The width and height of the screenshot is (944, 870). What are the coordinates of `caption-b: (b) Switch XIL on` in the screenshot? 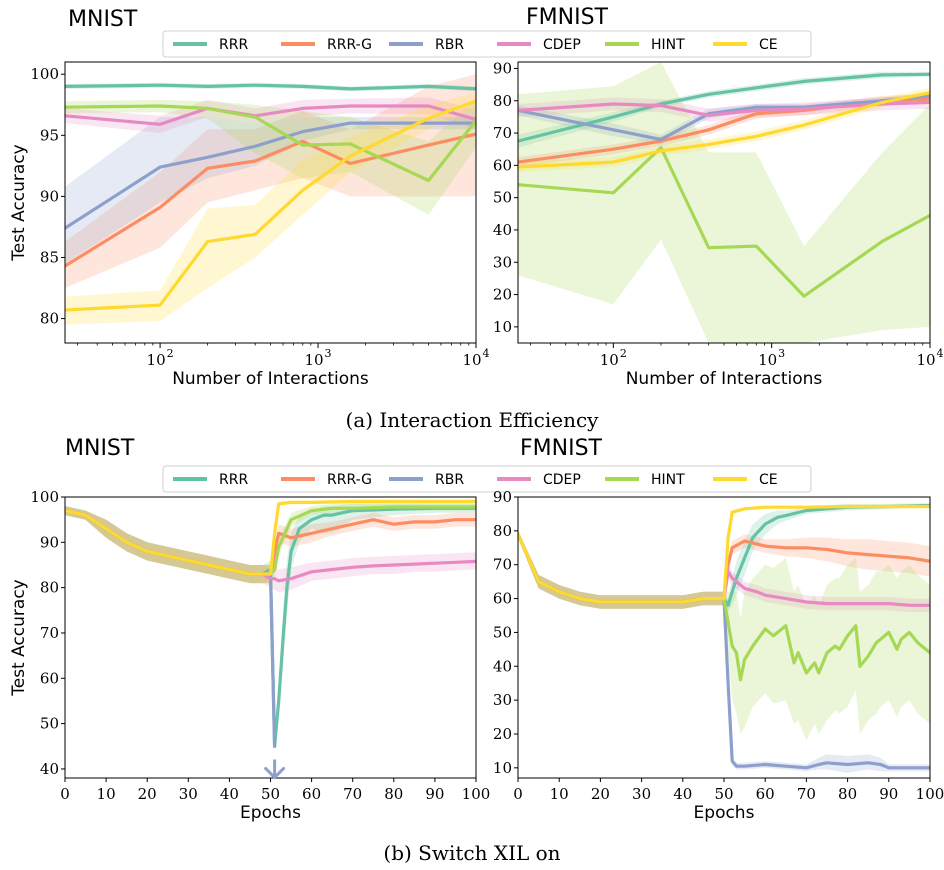 It's located at (471, 853).